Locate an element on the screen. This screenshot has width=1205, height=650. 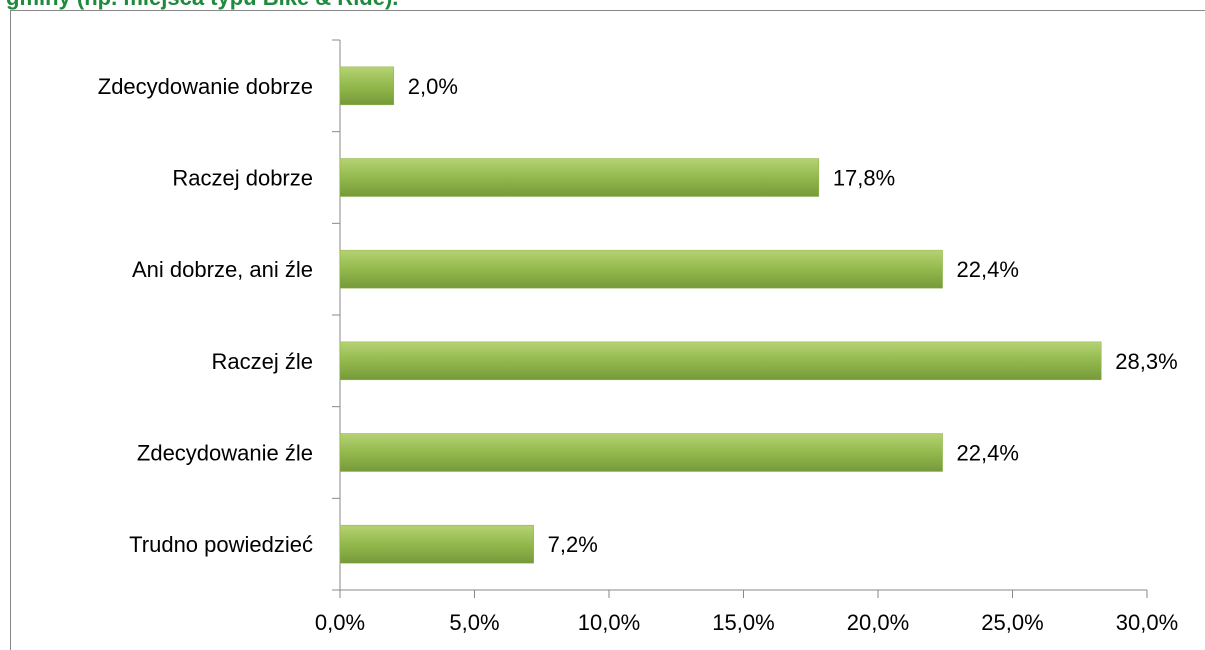
x-tick-label: 25,0% is located at coordinates (1012, 622).